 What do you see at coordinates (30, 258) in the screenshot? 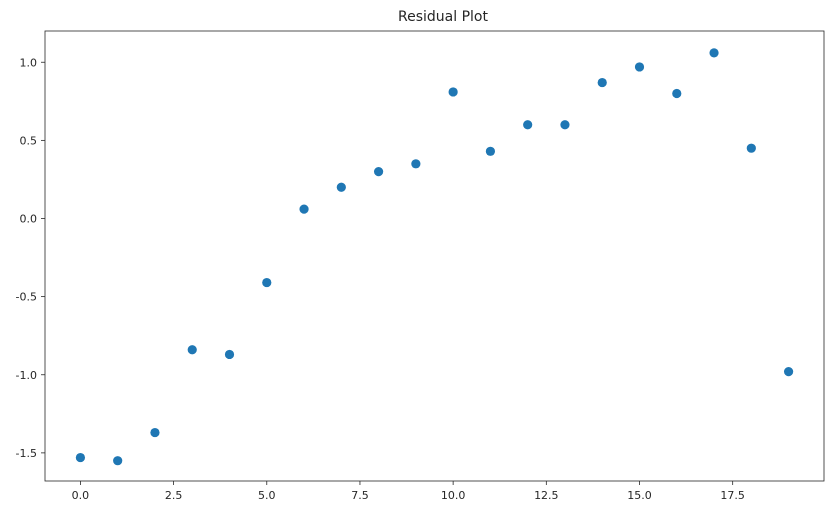
I see `y-axis: -1.5 -1.0 -0.5 0.0 0.5 1.0` at bounding box center [30, 258].